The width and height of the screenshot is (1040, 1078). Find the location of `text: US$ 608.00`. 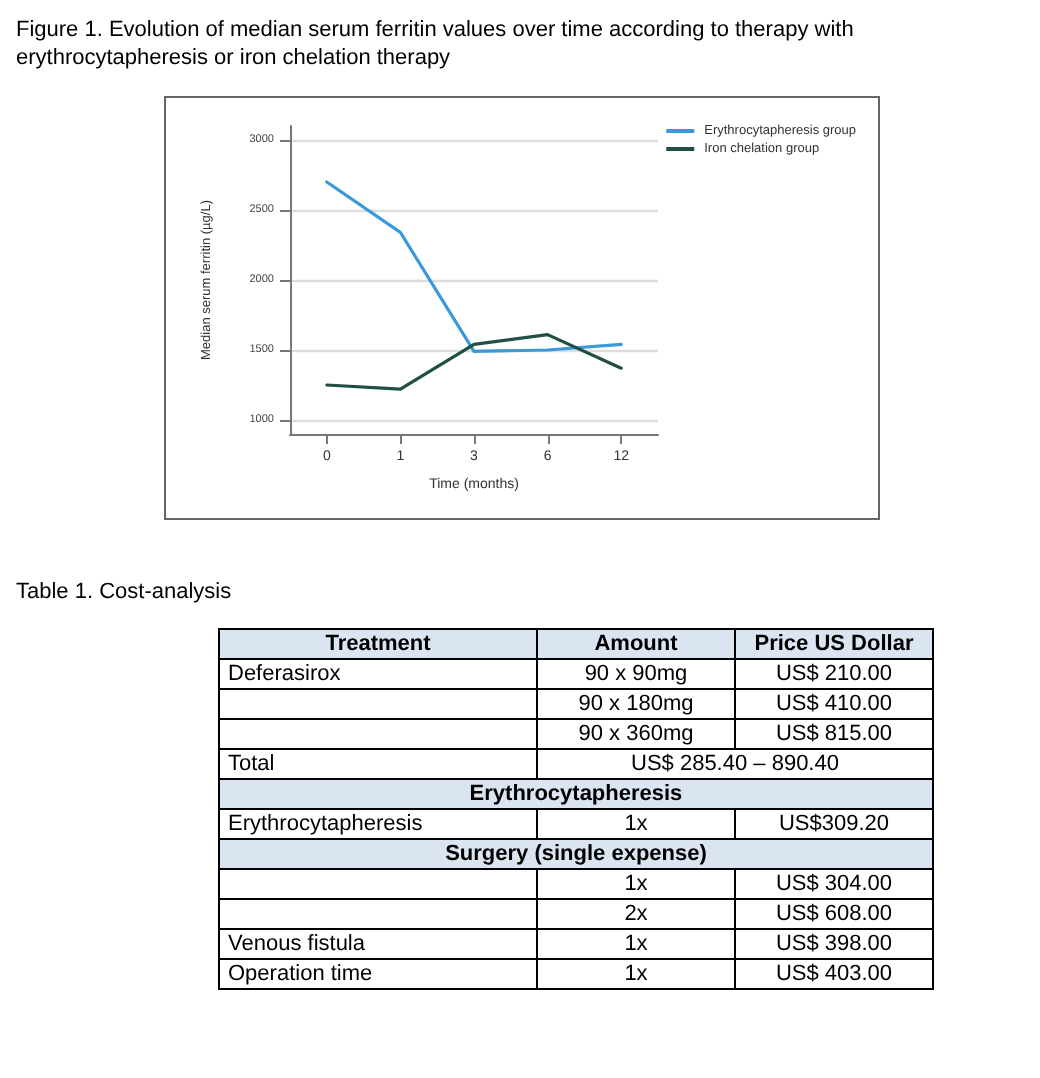

text: US$ 608.00 is located at coordinates (834, 914).